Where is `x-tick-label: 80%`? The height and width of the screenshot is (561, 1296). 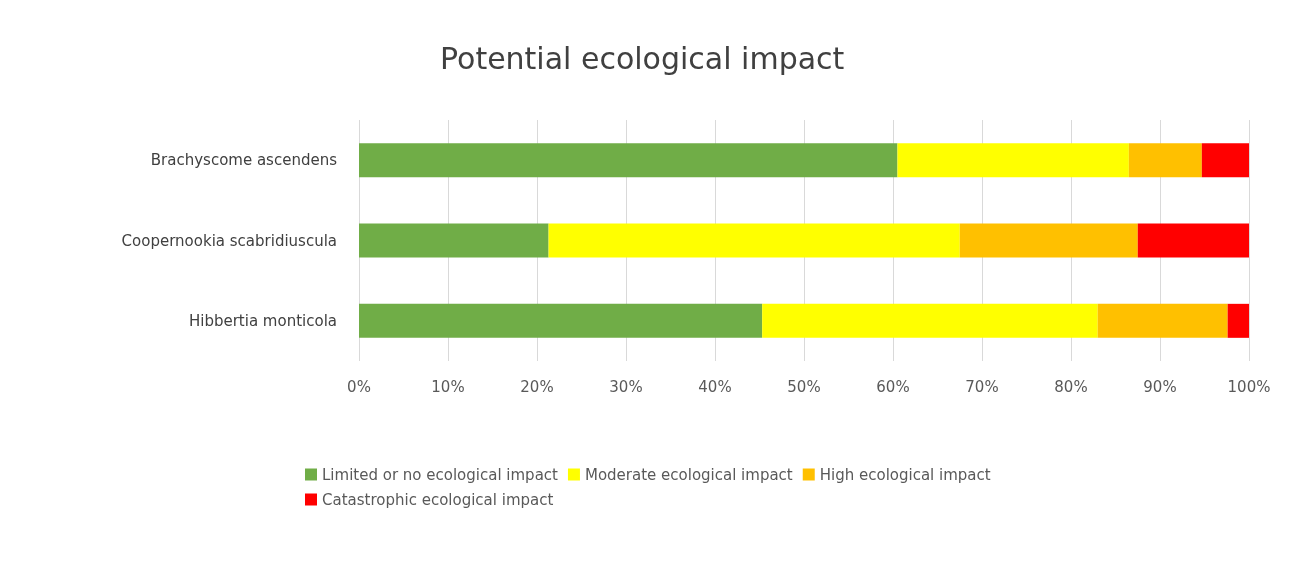
x-tick-label: 80% is located at coordinates (1071, 386).